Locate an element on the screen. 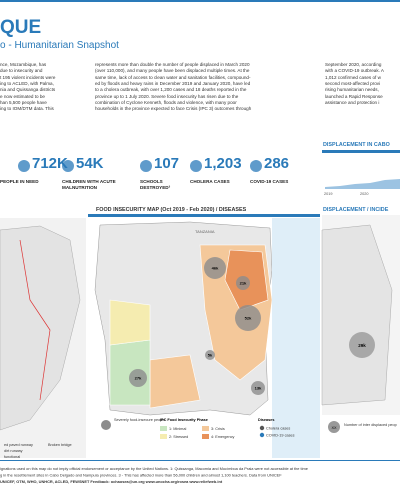  top-rule is located at coordinates (200, 1).